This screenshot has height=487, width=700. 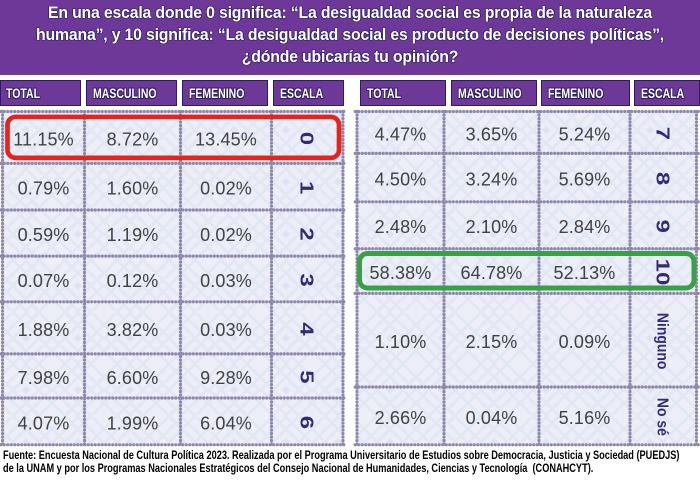 I want to click on svg-text: 4, so click(x=306, y=328).